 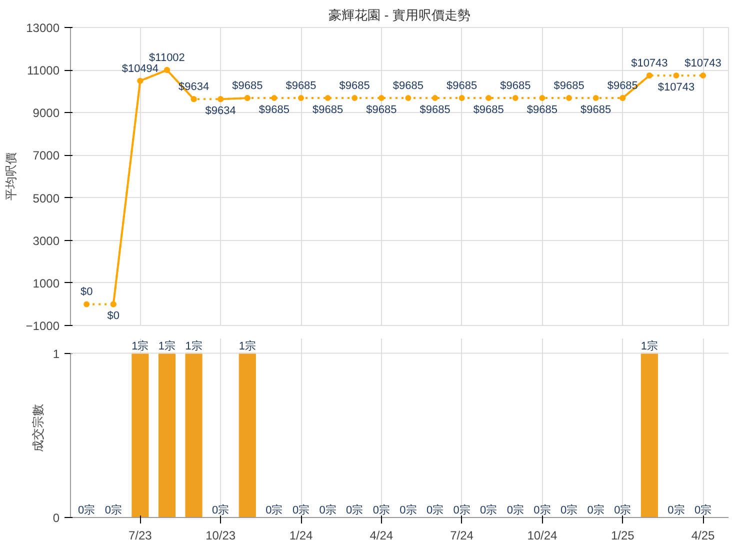 What do you see at coordinates (140, 68) in the screenshot?
I see `data-label: $10494` at bounding box center [140, 68].